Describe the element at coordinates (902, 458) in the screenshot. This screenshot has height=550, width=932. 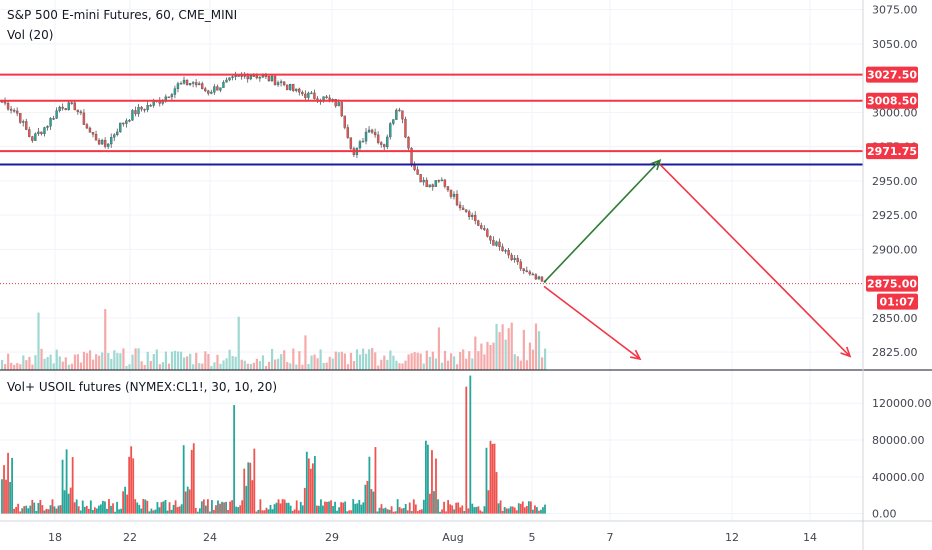
I see `usoil-volume-axis: 120000.00 80000.00 40000.00 0.00` at that location.